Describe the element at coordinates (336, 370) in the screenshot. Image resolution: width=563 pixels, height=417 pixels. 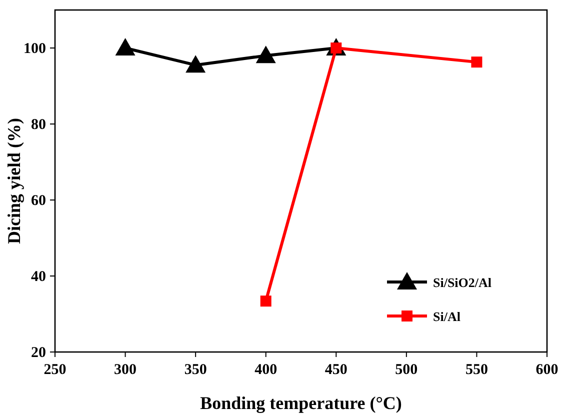
I see `x-tick-label: 450` at that location.